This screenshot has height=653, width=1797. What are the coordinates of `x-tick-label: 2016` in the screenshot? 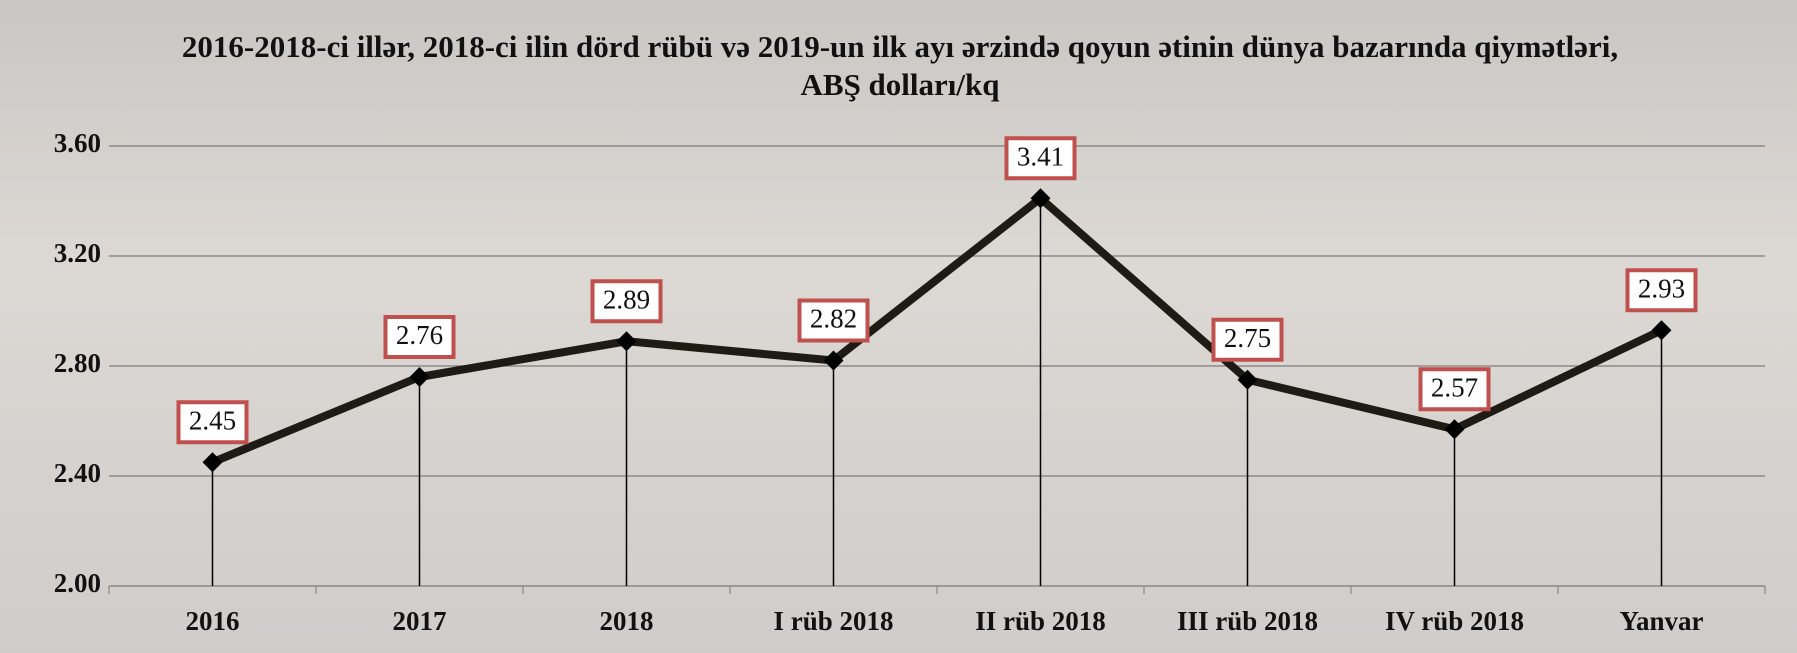 It's located at (213, 621).